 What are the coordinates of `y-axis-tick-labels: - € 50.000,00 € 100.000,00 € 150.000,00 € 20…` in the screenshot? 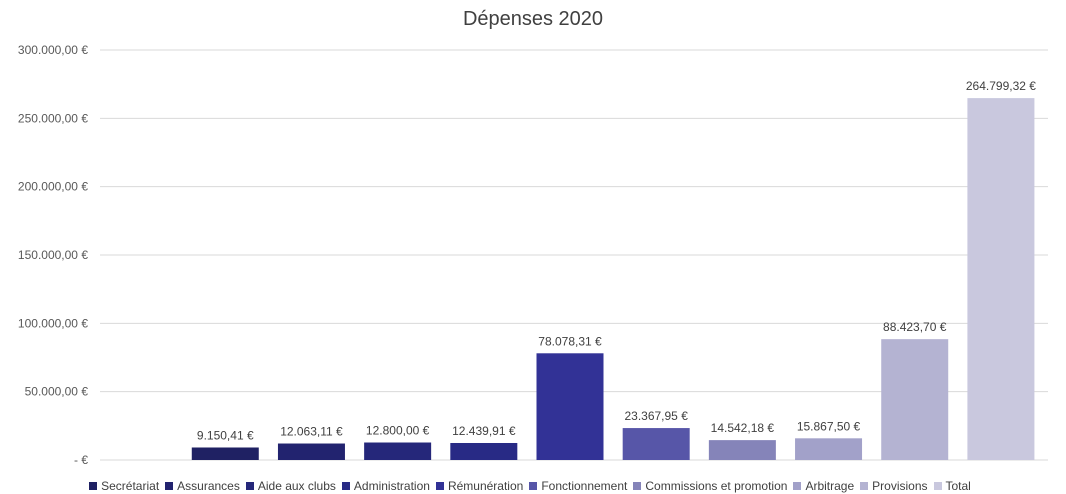 It's located at (53, 255).